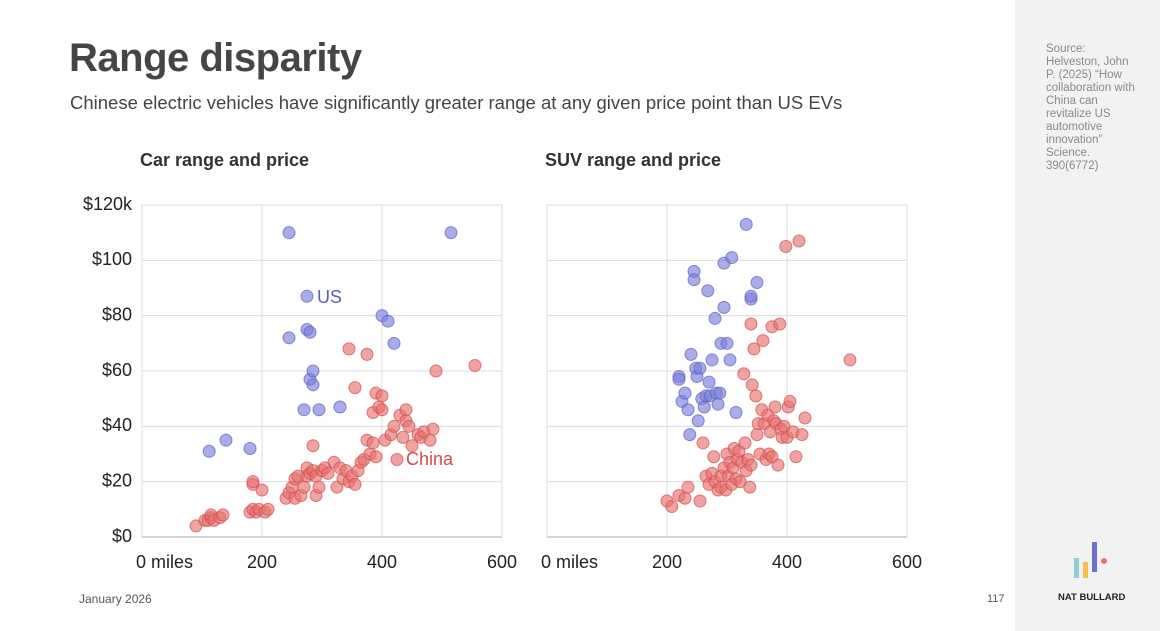 The height and width of the screenshot is (631, 1160). Describe the element at coordinates (215, 58) in the screenshot. I see `slide-title: Range disparity` at that location.